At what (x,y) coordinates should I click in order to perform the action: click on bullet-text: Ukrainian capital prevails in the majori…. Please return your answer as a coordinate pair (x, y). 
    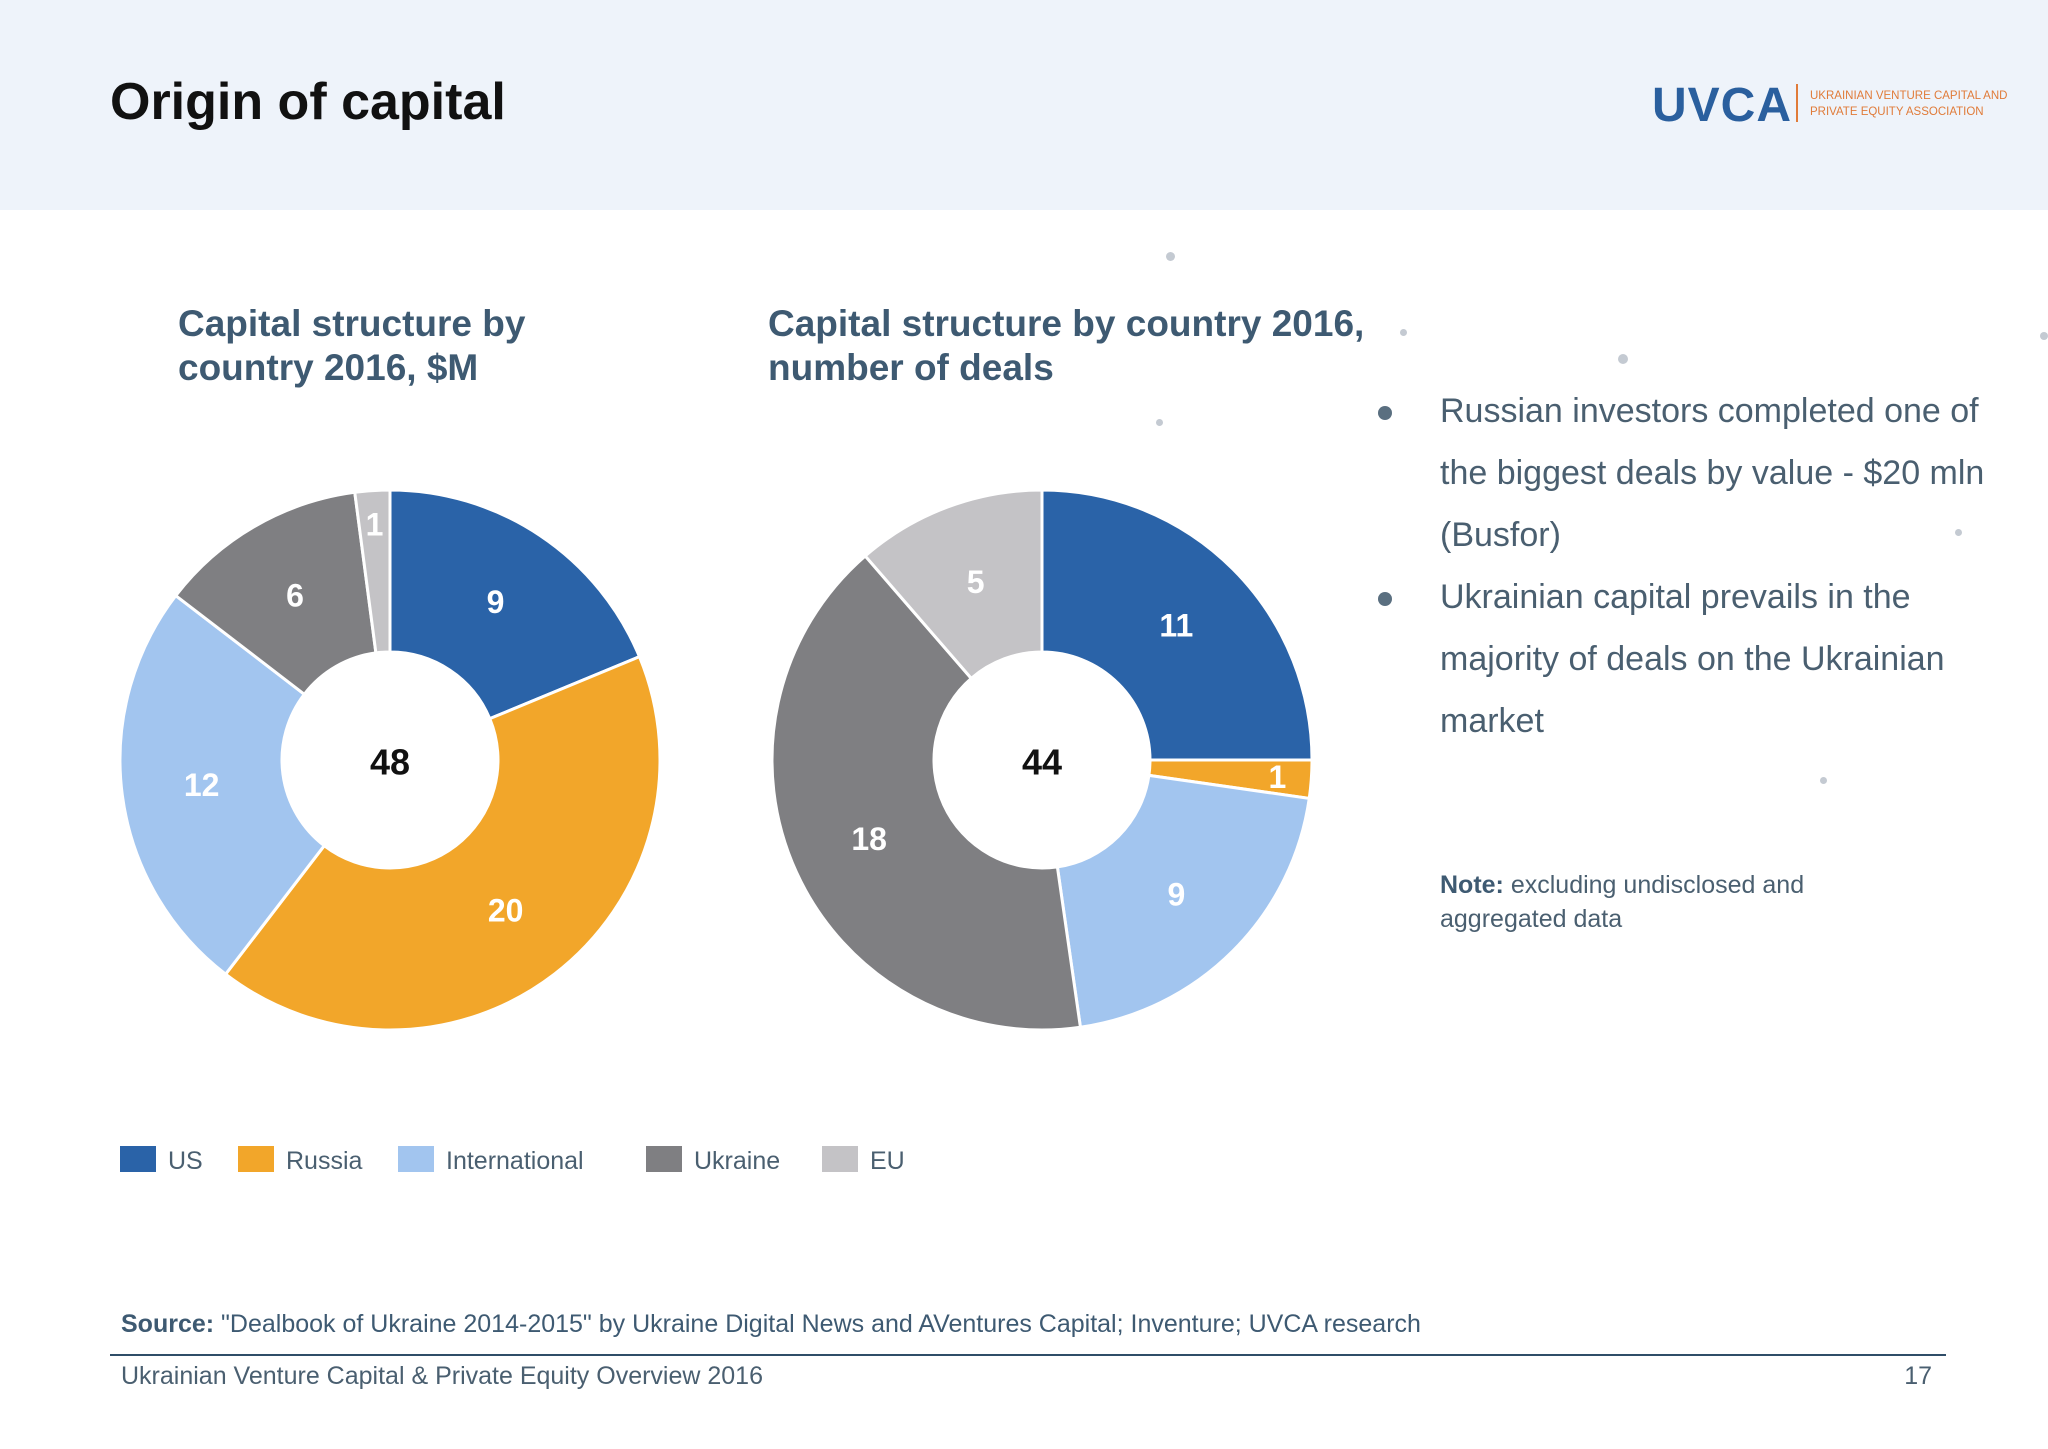
    Looking at the image, I should click on (1692, 659).